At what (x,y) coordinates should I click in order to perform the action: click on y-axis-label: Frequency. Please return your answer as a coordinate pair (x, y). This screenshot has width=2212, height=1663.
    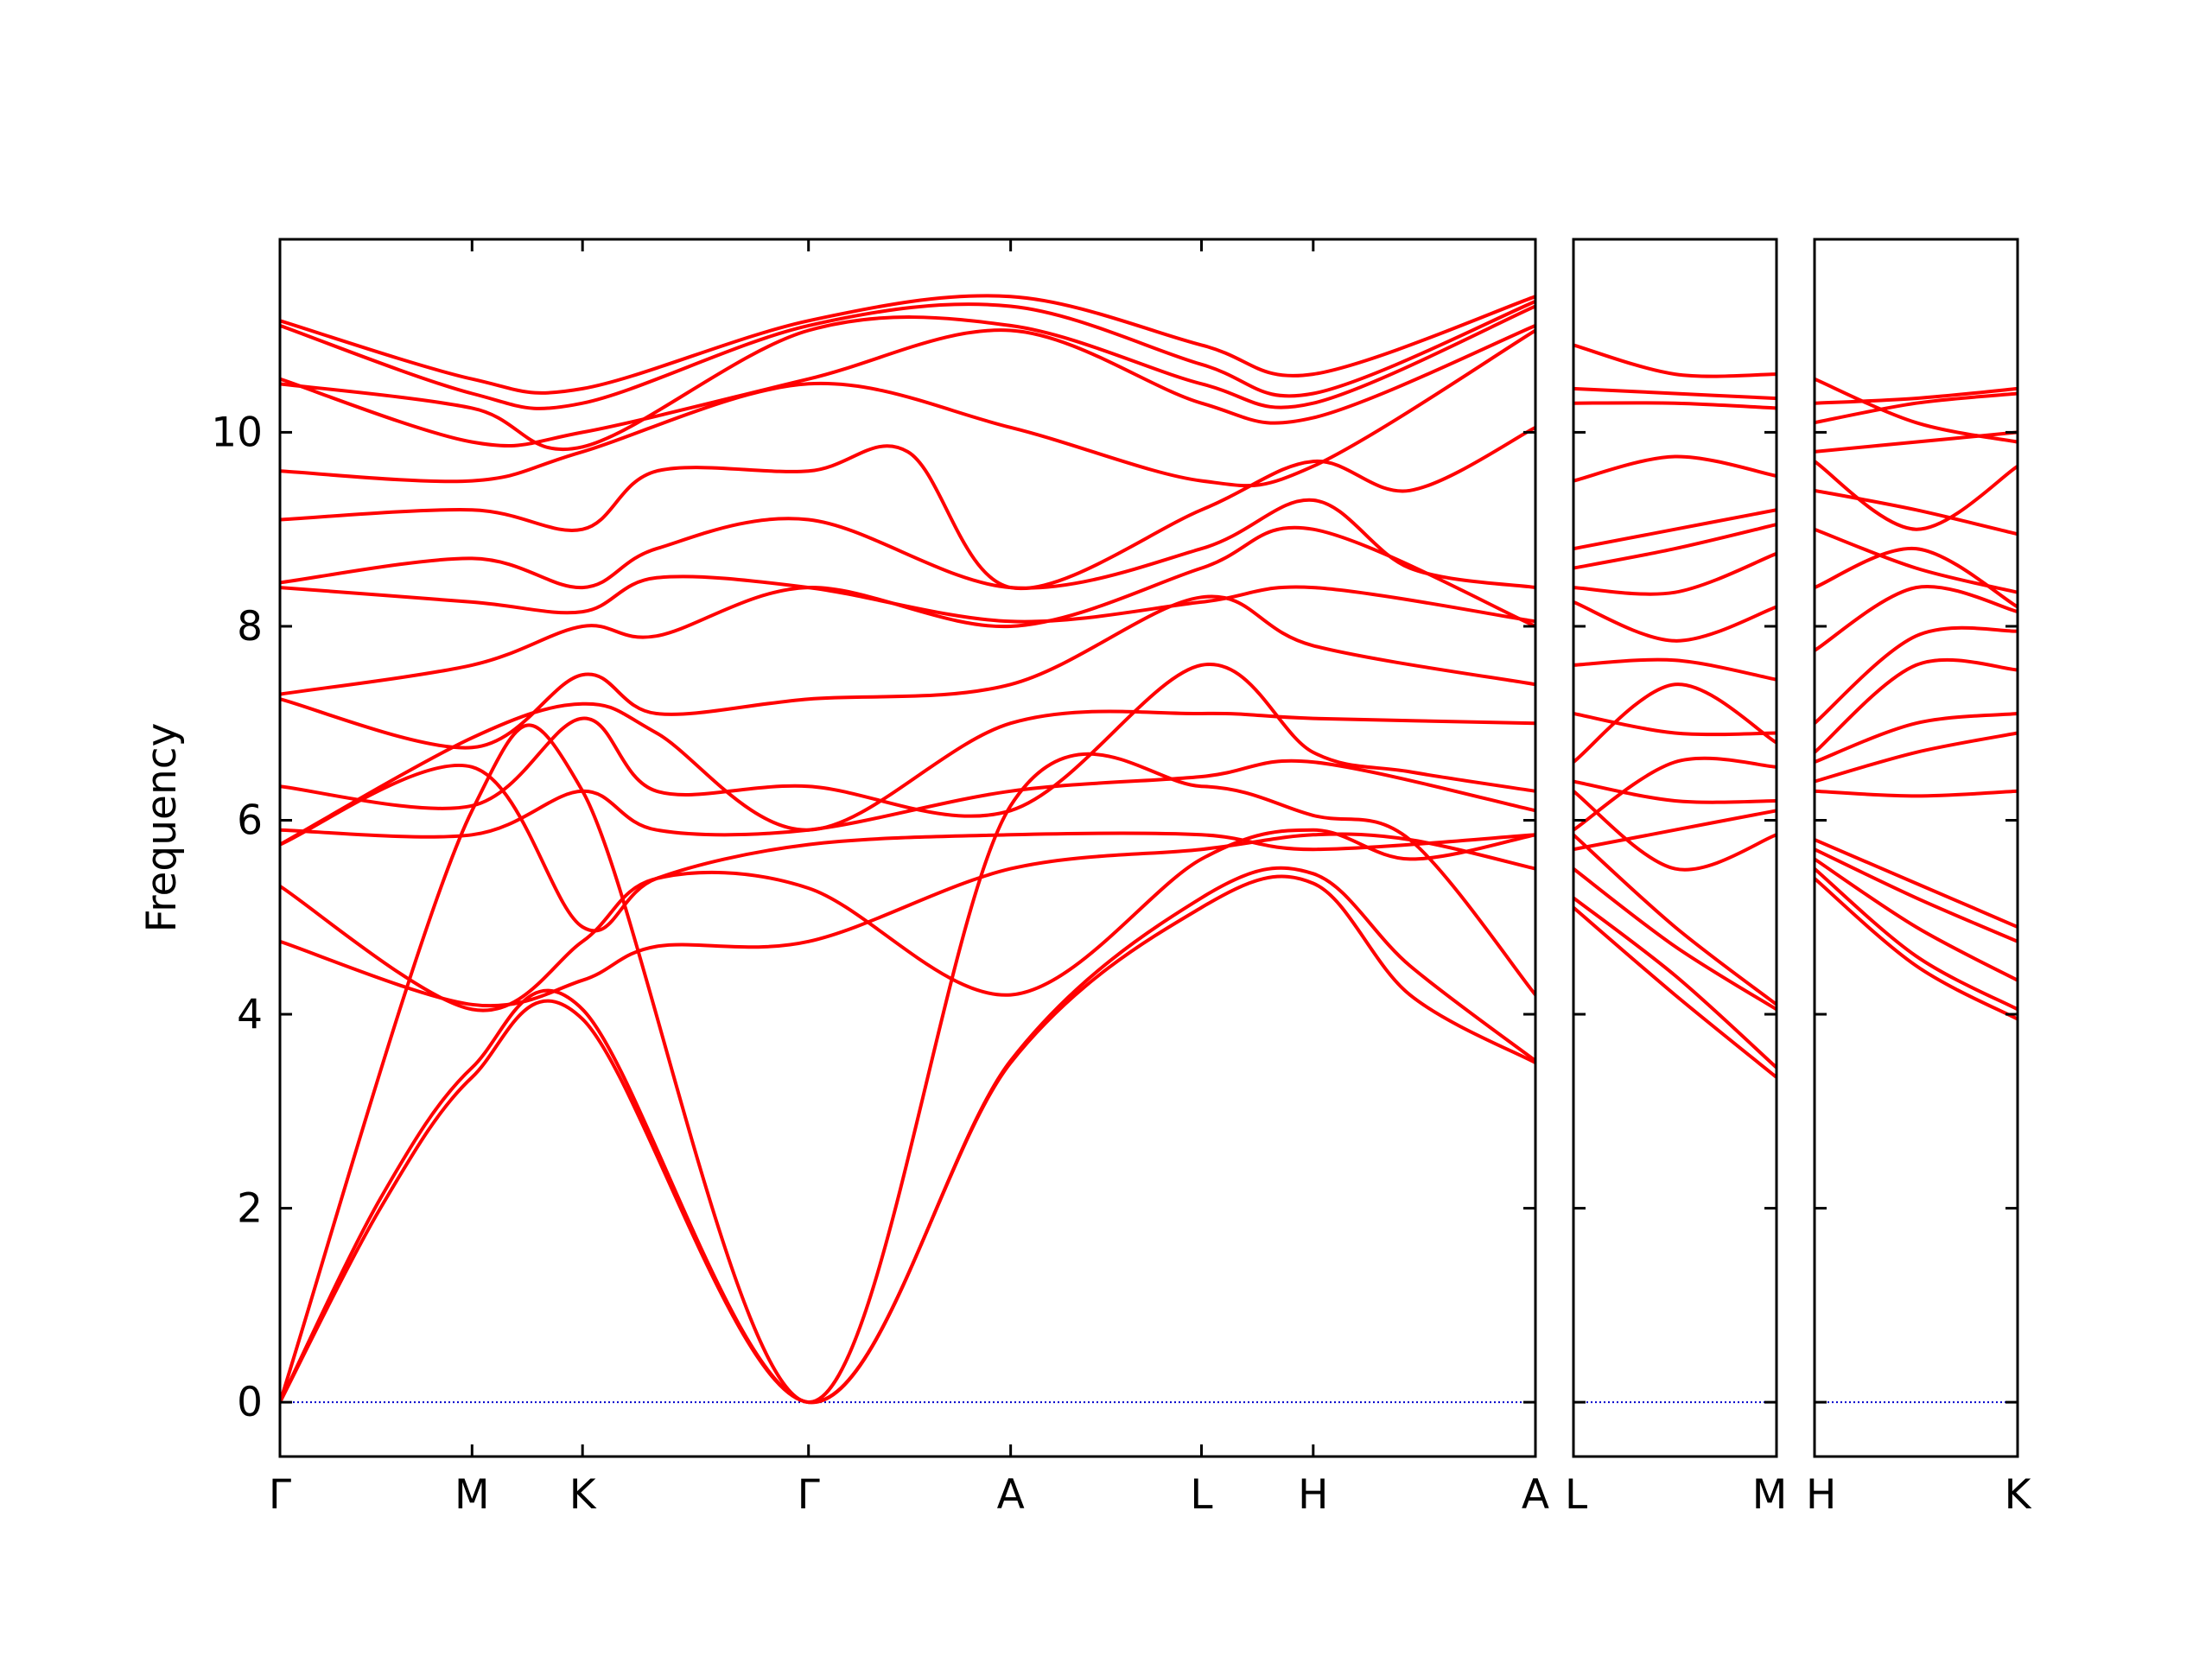
    Looking at the image, I should click on (162, 828).